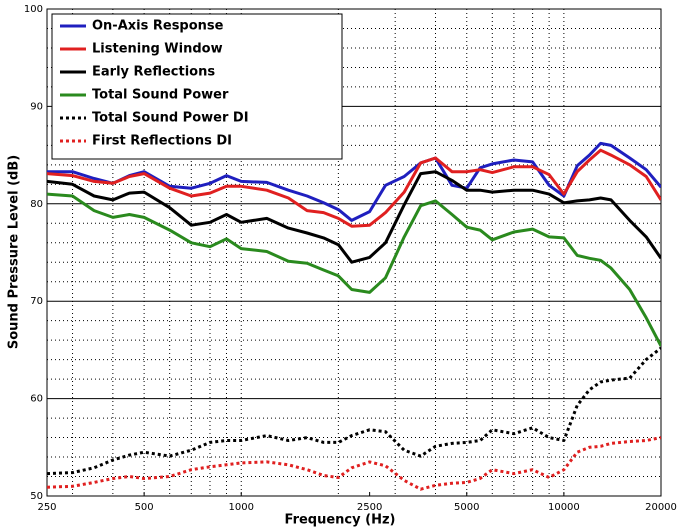 This screenshot has height=532, width=680. Describe the element at coordinates (14, 252) in the screenshot. I see `y-axis-label: Sound Pressure Level (dB)` at that location.